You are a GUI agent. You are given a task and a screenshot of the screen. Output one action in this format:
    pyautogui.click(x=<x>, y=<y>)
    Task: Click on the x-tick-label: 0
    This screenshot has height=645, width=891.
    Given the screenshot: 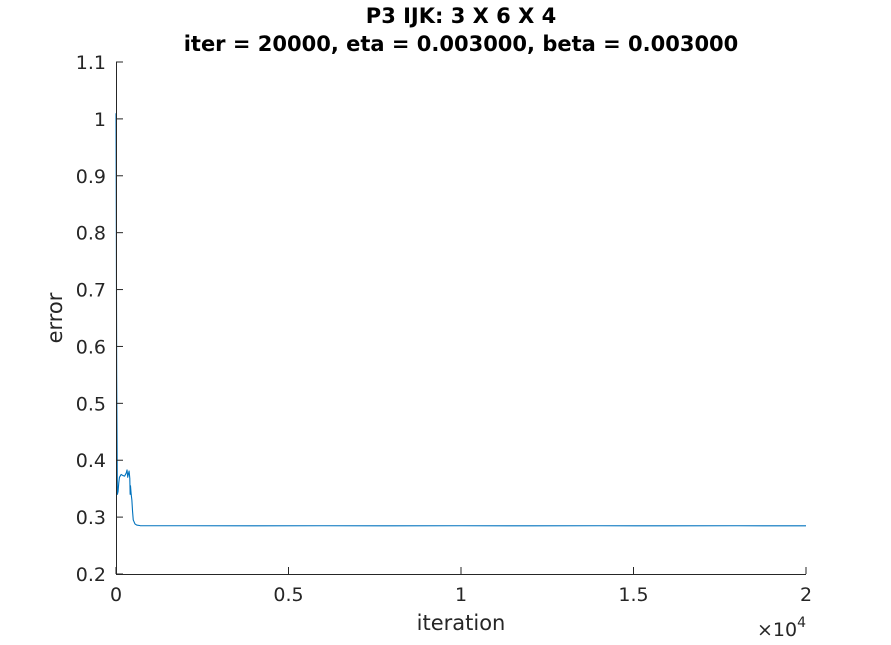 What is the action you would take?
    pyautogui.click(x=116, y=595)
    